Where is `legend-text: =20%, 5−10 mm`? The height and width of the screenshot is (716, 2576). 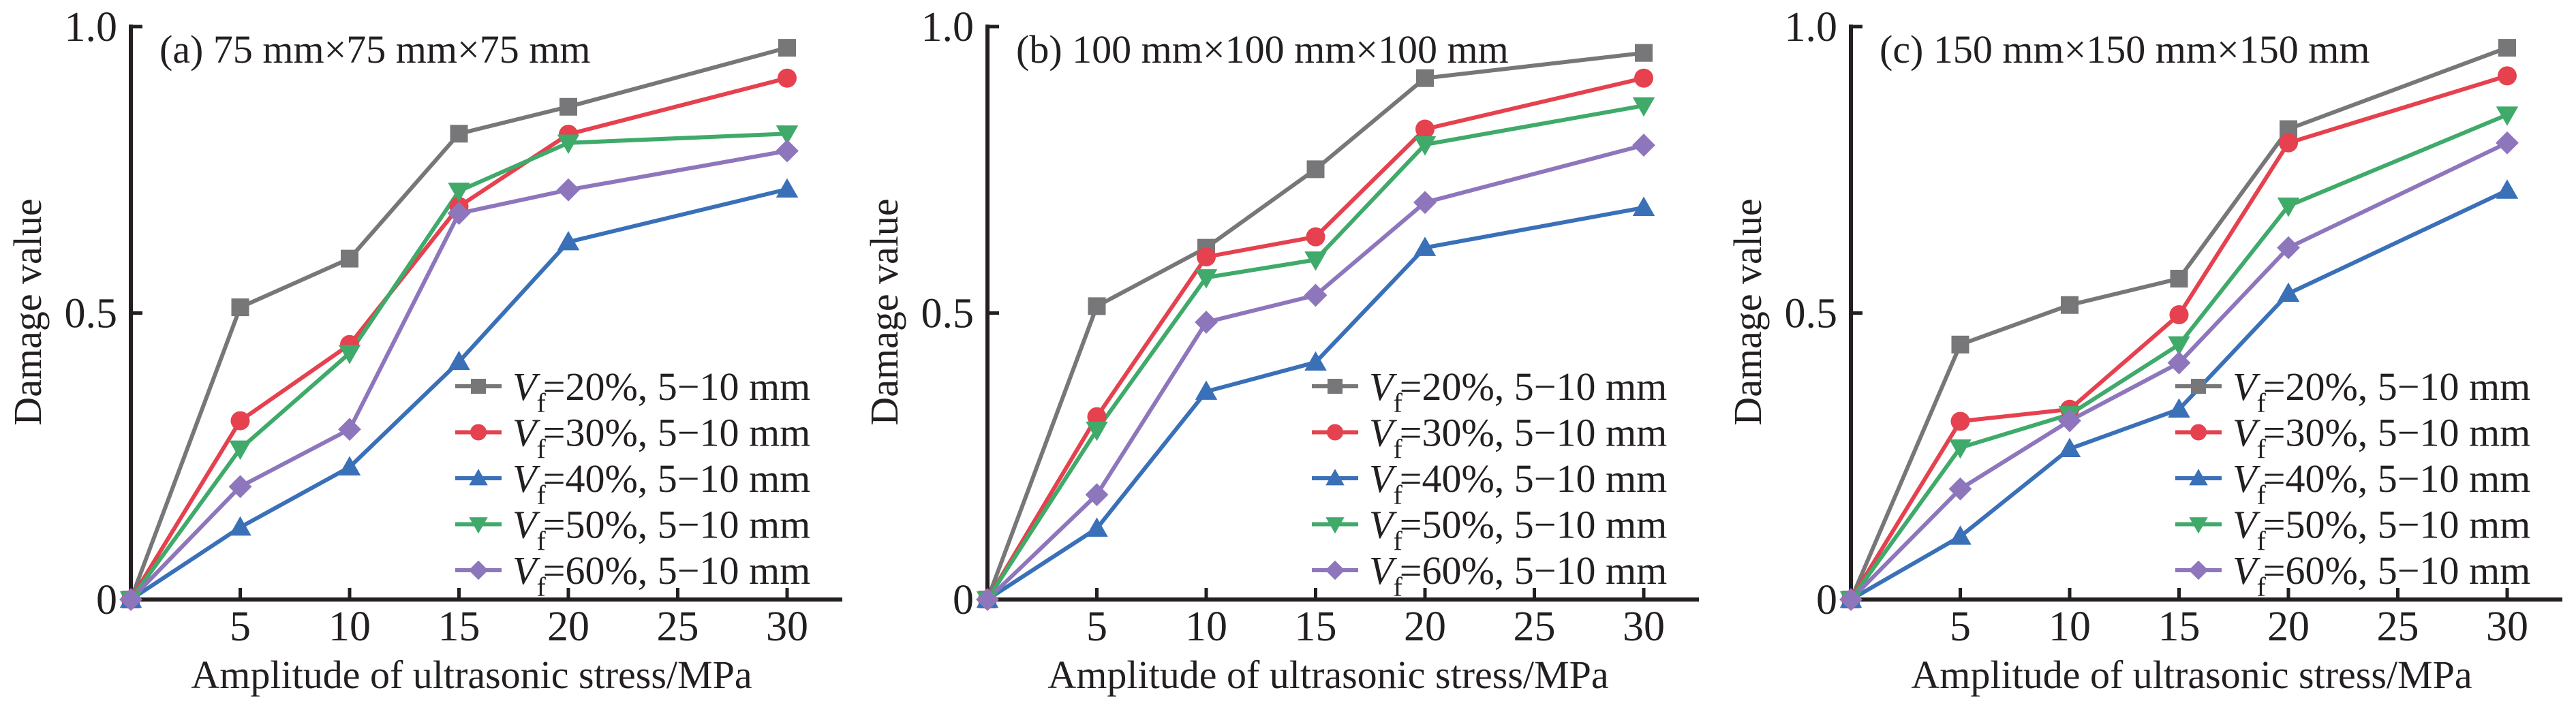
legend-text: =20%, 5−10 mm is located at coordinates (1533, 386).